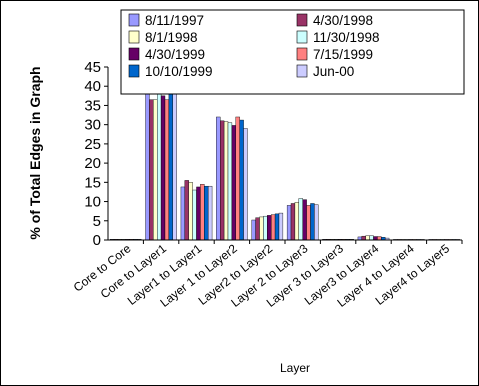 The image size is (479, 386). Describe the element at coordinates (171, 37) in the screenshot. I see `legend-label: 8/1/1998` at that location.